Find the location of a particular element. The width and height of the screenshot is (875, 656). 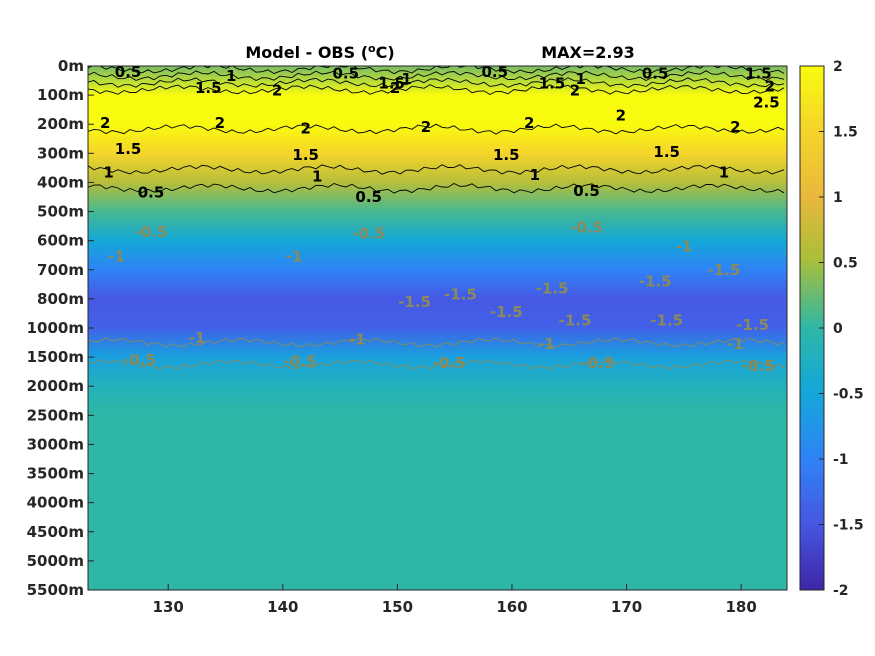

y-tick-label: 600m is located at coordinates (60, 241).